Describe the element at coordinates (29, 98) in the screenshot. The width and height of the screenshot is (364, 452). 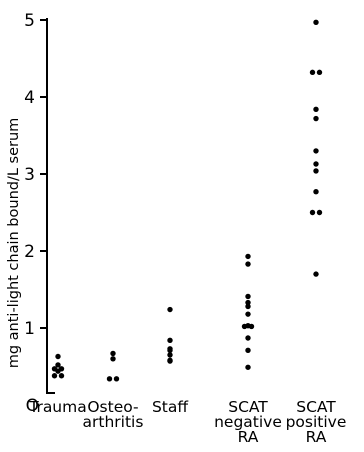
I see `y-tick-label: 4` at that location.